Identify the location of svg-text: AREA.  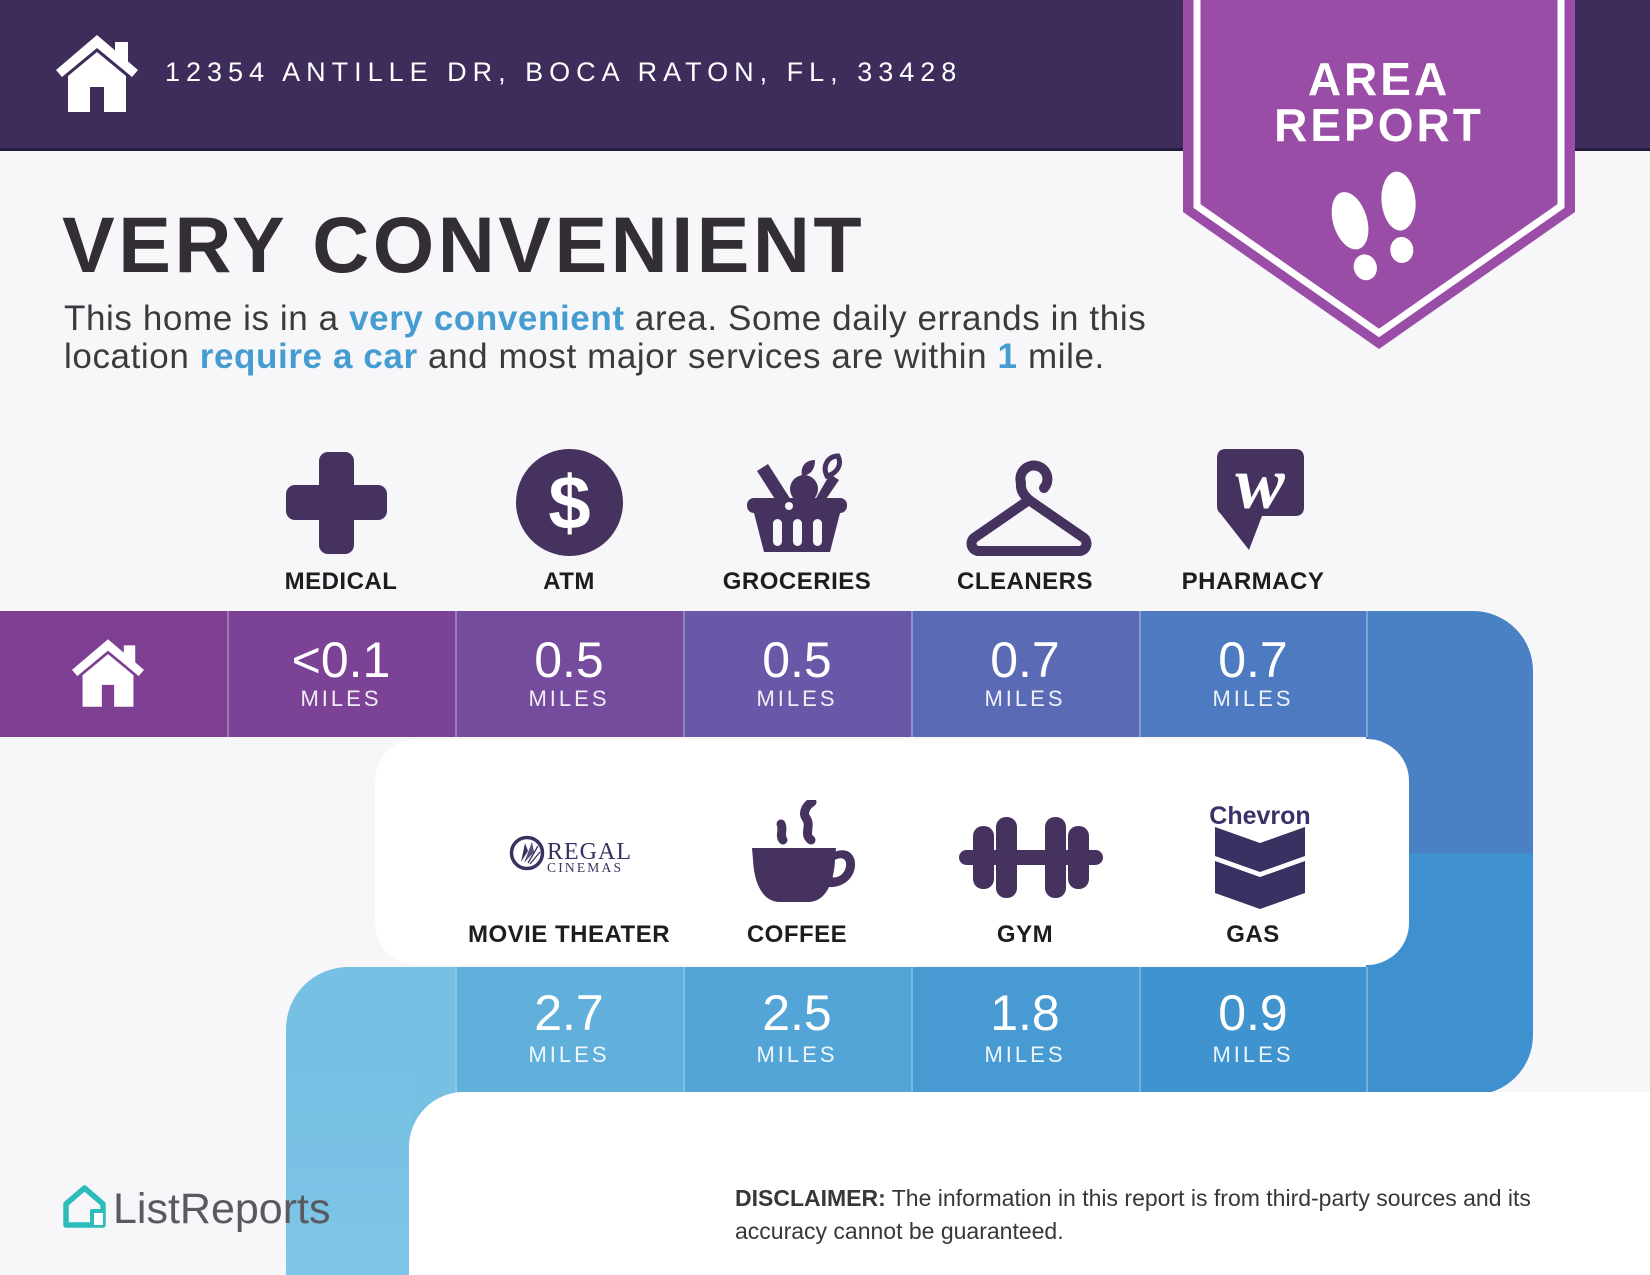
(1379, 79).